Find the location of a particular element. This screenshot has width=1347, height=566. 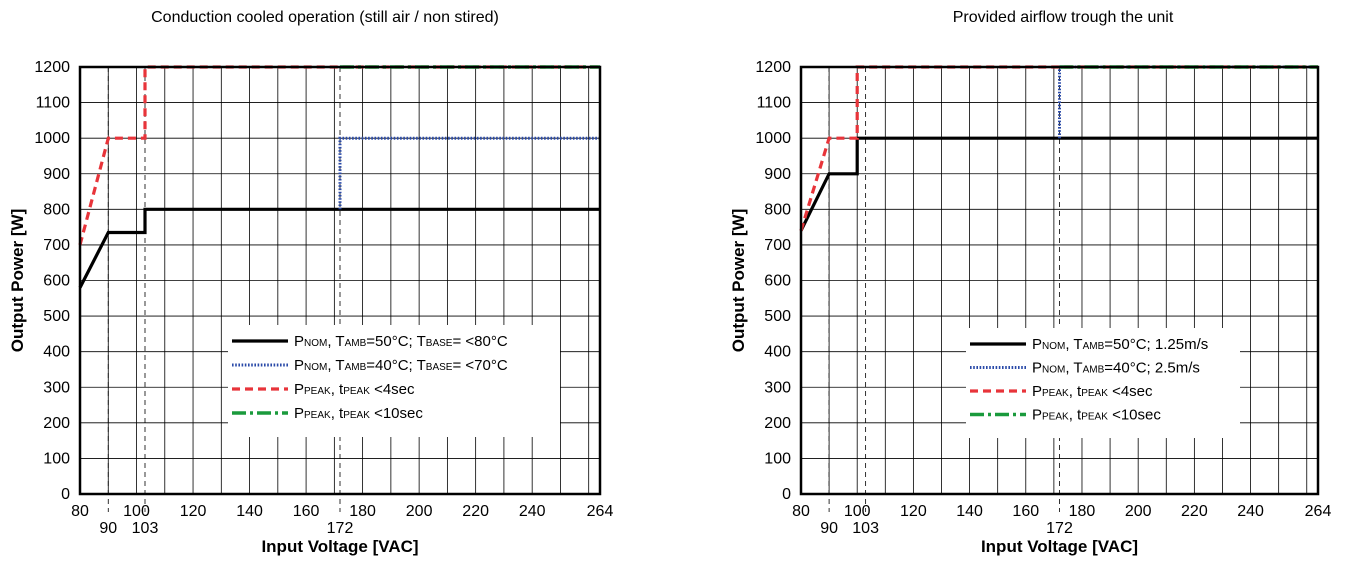

legend-label-1: PNOM, TAMB=50°C; 1.25m/s is located at coordinates (1120, 344).